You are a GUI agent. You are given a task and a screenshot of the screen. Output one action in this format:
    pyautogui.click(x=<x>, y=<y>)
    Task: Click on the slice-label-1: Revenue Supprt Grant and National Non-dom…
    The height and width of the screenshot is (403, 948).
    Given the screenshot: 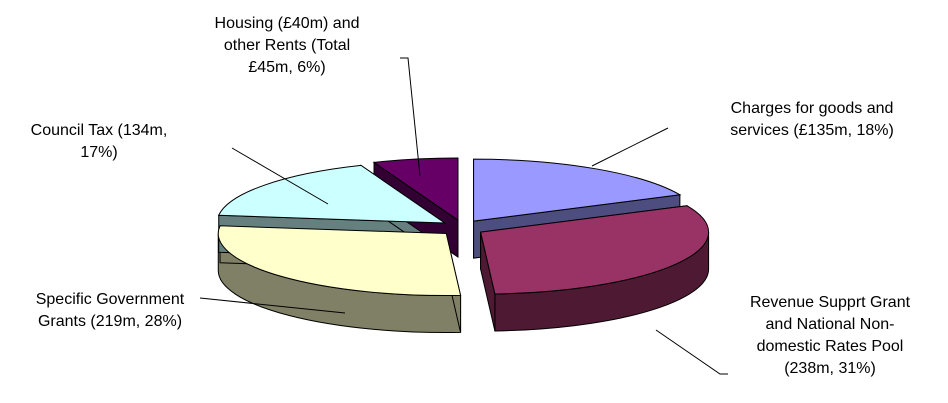 What is the action you would take?
    pyautogui.click(x=830, y=335)
    